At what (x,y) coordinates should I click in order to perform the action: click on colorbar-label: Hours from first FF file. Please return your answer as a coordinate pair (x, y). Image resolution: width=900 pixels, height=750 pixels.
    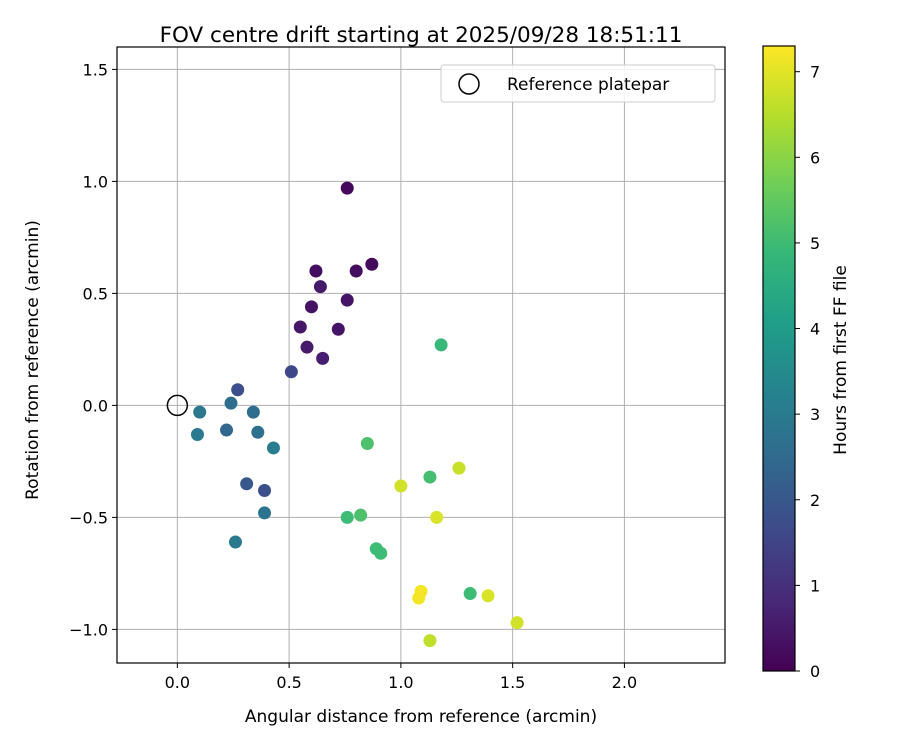
    Looking at the image, I should click on (841, 360).